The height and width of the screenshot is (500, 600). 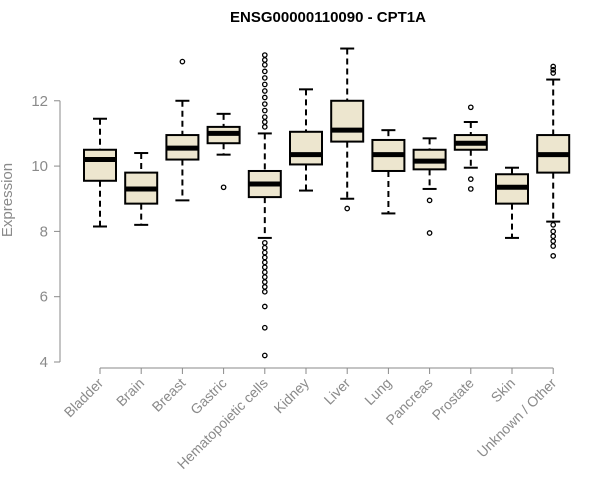 I want to click on y-tick-label: 8, so click(x=44, y=231).